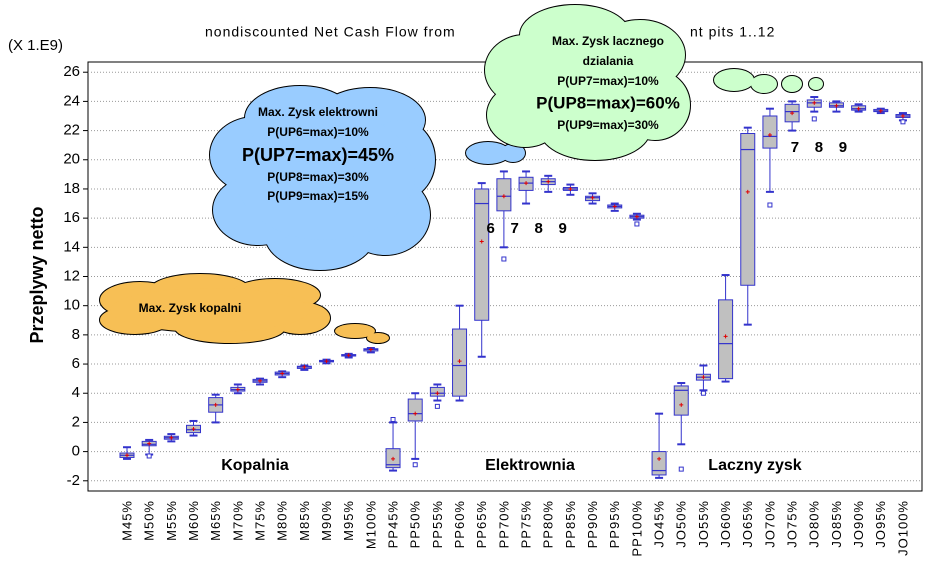 Image resolution: width=935 pixels, height=570 pixels. I want to click on y-tick-label: 0, so click(76, 451).